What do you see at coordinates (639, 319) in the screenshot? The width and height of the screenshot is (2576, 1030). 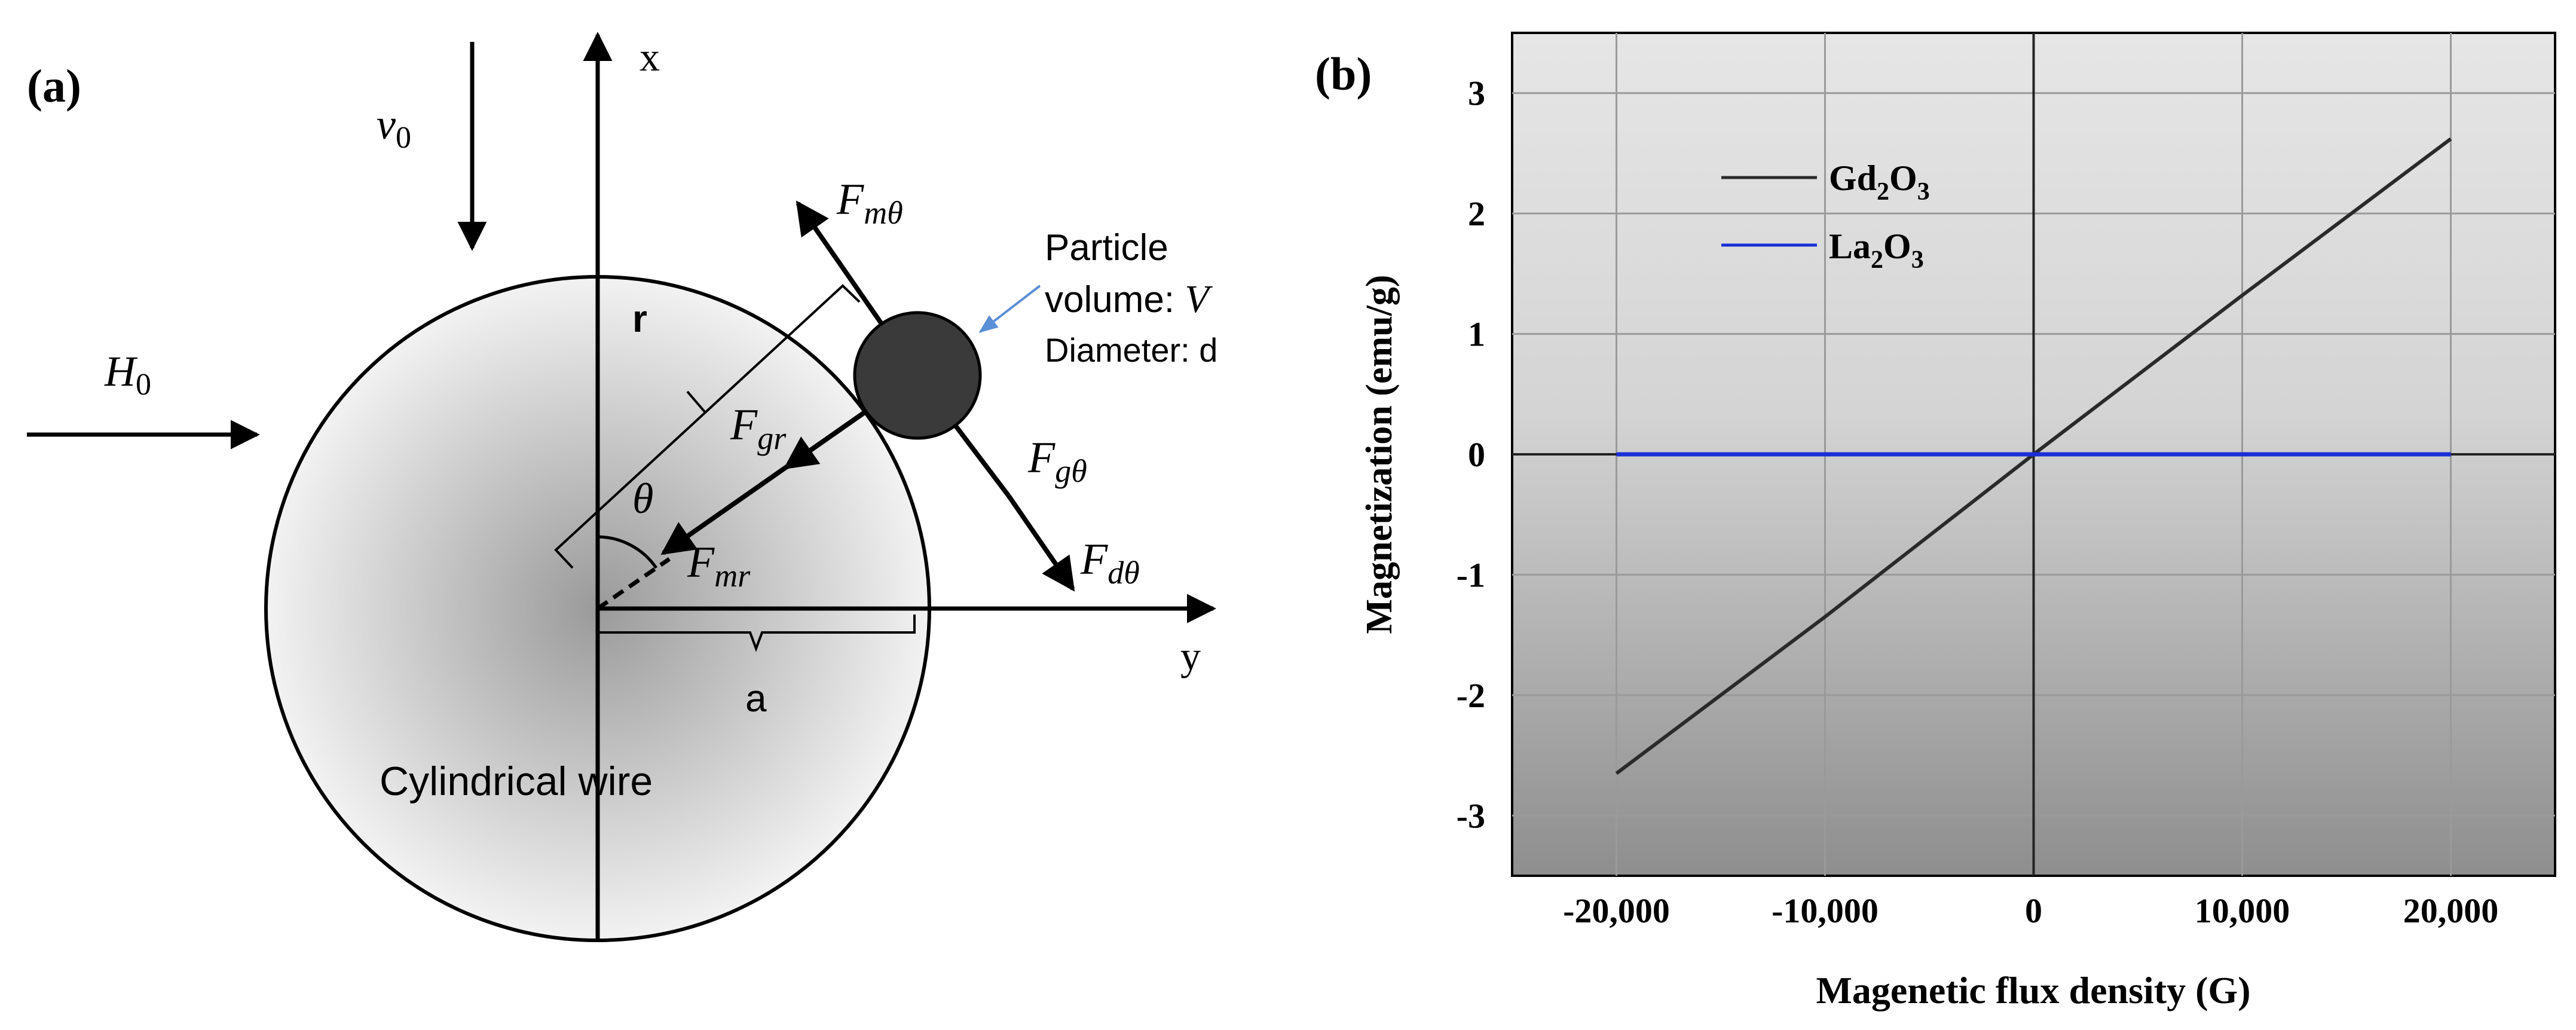 I see `r-label: r` at bounding box center [639, 319].